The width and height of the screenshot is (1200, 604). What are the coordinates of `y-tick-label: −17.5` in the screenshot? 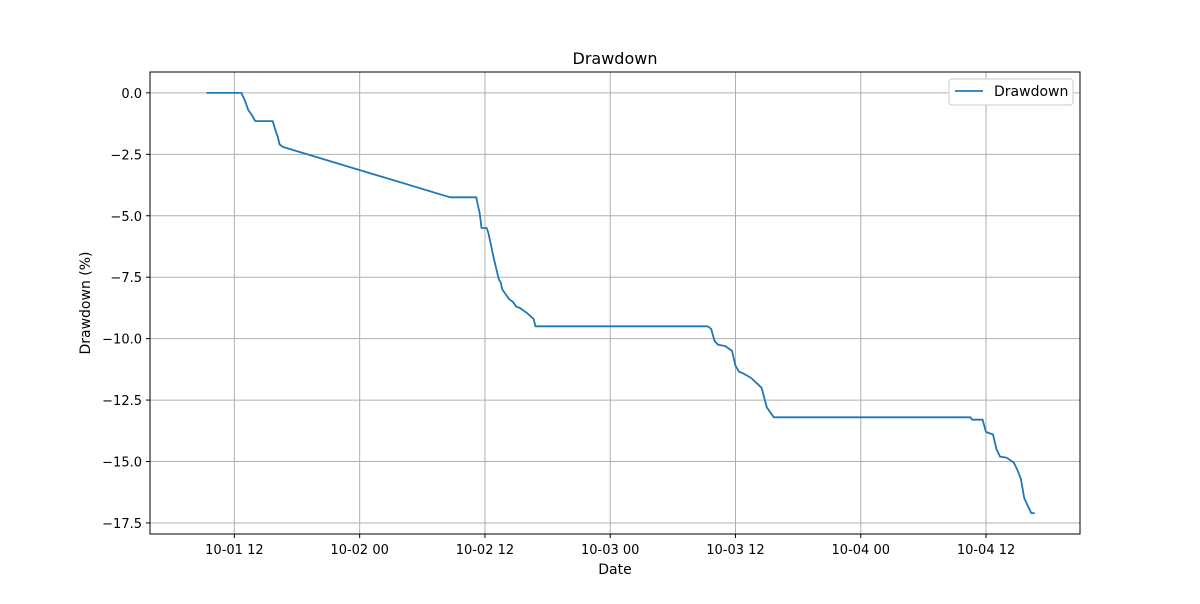 It's located at (122, 524).